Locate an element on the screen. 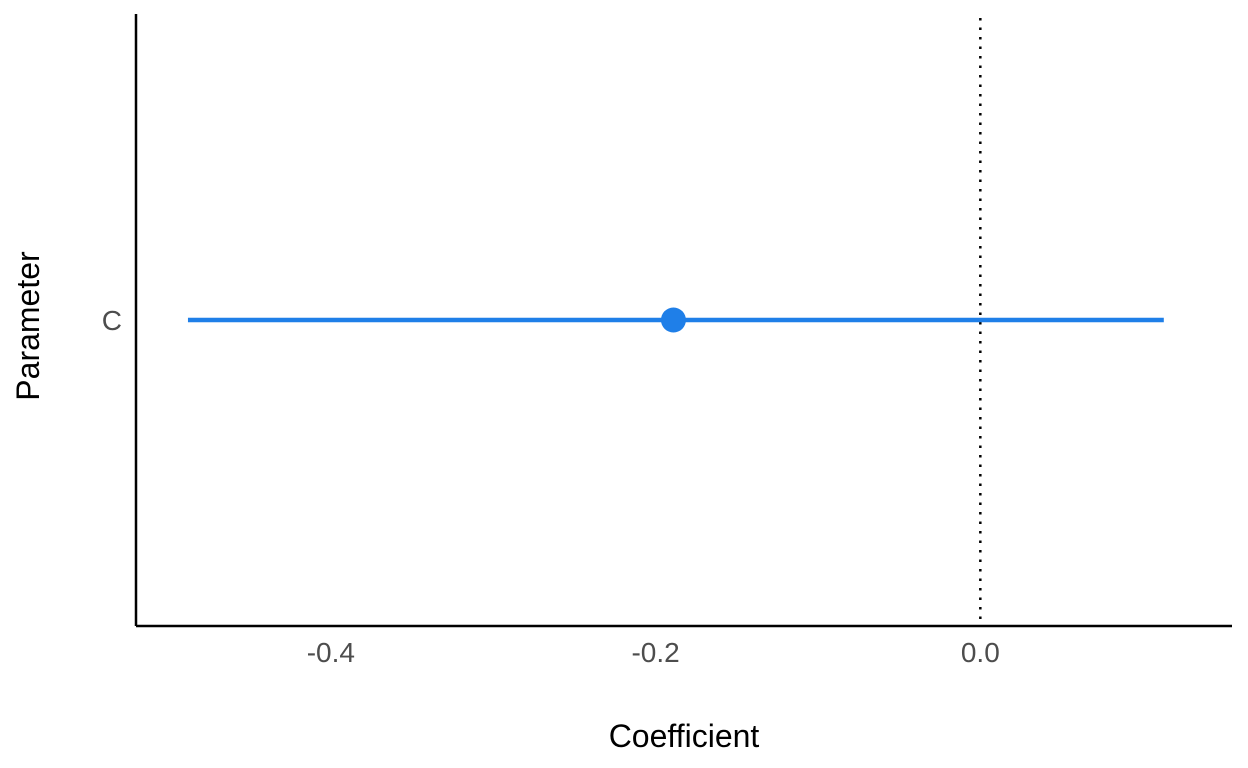 This screenshot has height=768, width=1248. x-tick-label: 0.0 is located at coordinates (980, 652).